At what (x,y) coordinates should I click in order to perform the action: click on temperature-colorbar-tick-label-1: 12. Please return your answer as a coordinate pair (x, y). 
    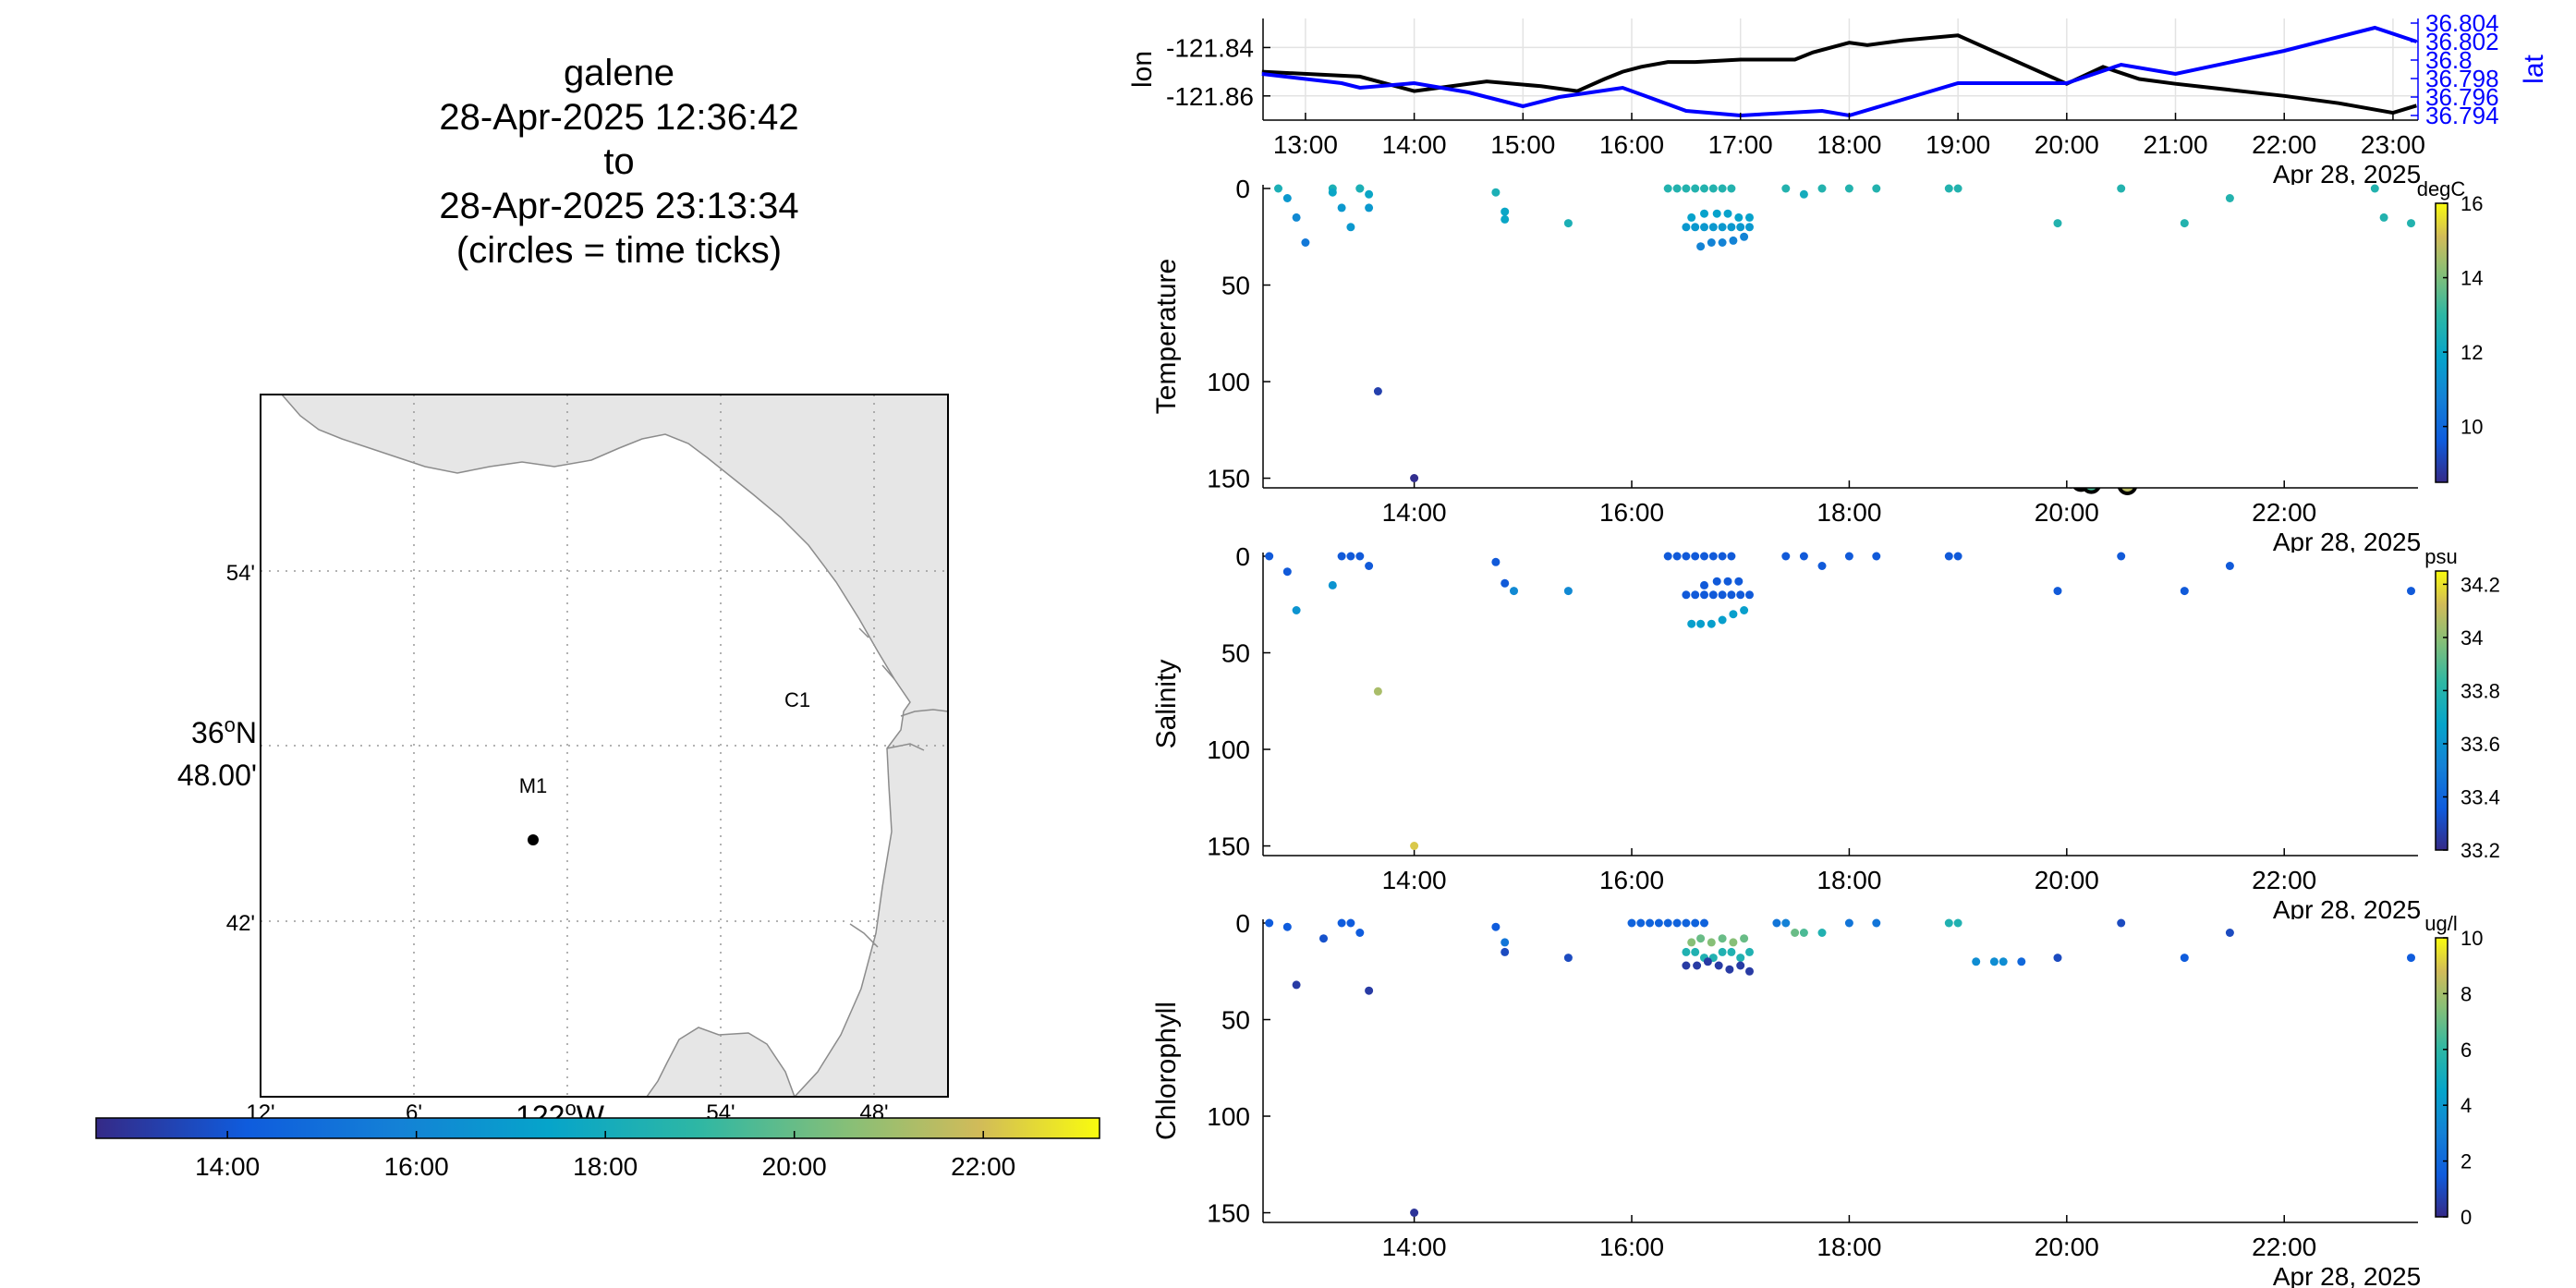
    Looking at the image, I should click on (2472, 352).